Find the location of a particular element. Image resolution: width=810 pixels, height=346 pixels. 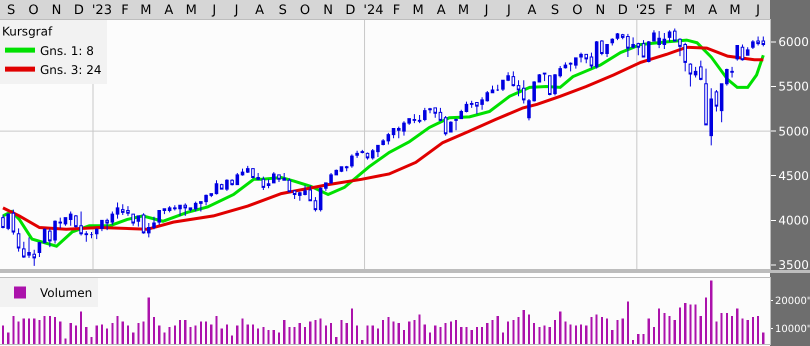

x-tick-label: '23 is located at coordinates (102, 10).